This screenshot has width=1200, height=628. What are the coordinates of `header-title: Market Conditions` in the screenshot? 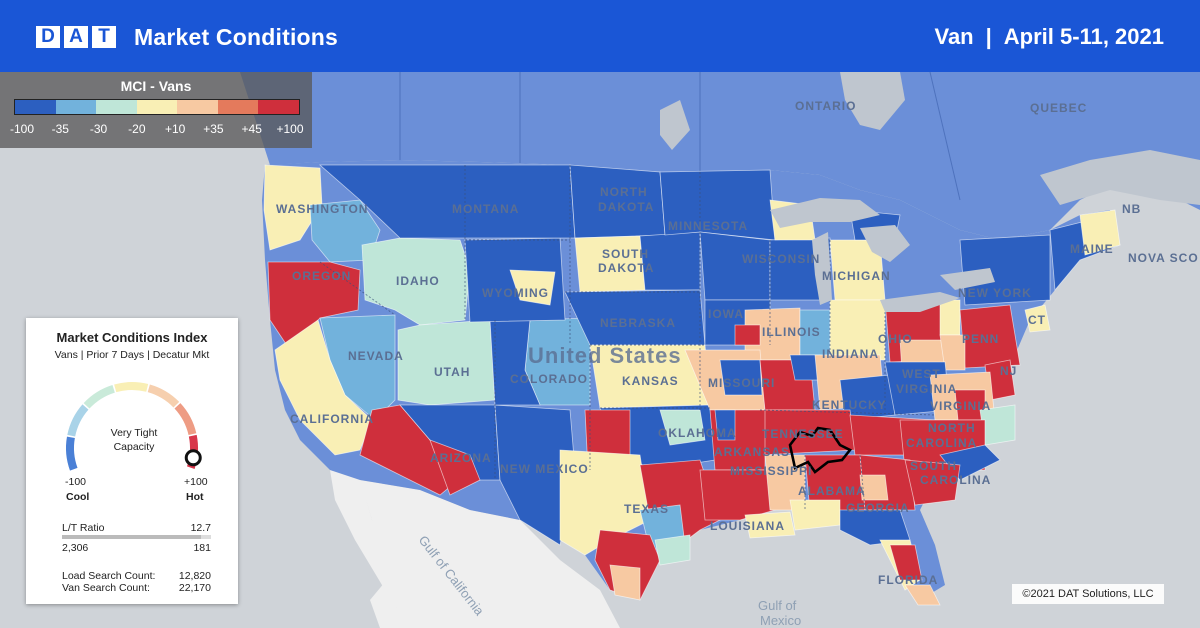 It's located at (236, 37).